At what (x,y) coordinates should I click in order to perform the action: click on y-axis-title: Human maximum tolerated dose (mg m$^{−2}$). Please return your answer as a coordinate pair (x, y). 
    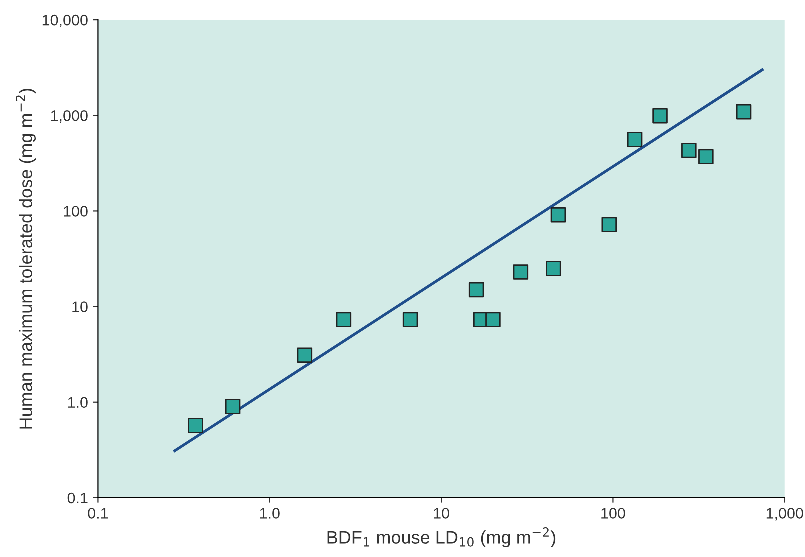
    Looking at the image, I should click on (26, 258).